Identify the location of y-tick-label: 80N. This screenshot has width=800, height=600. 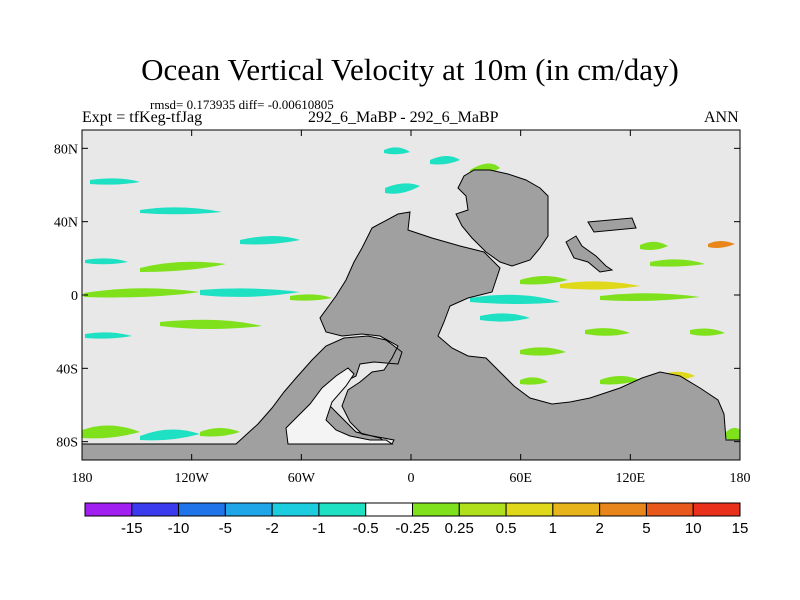
(66, 149).